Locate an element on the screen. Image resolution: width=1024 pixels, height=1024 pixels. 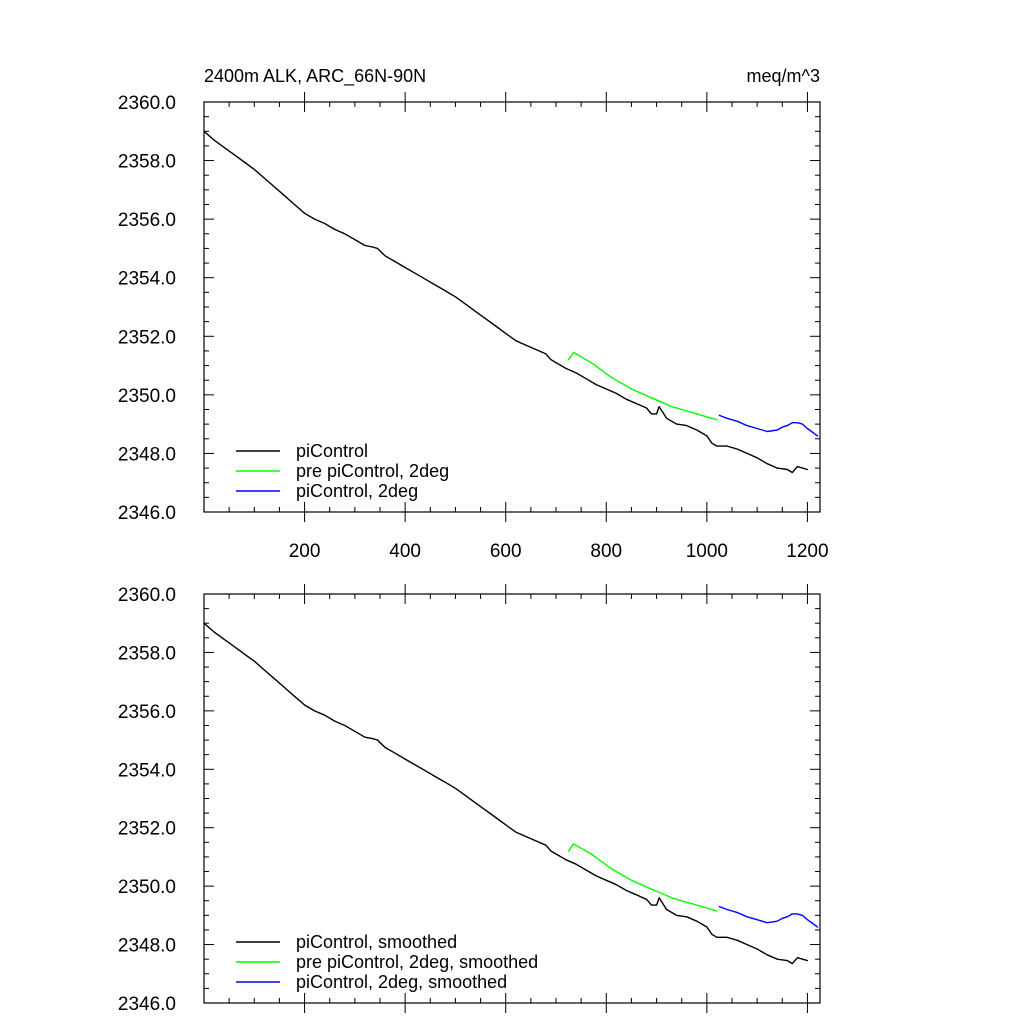
figure-units: meq/m^3 is located at coordinates (783, 76).